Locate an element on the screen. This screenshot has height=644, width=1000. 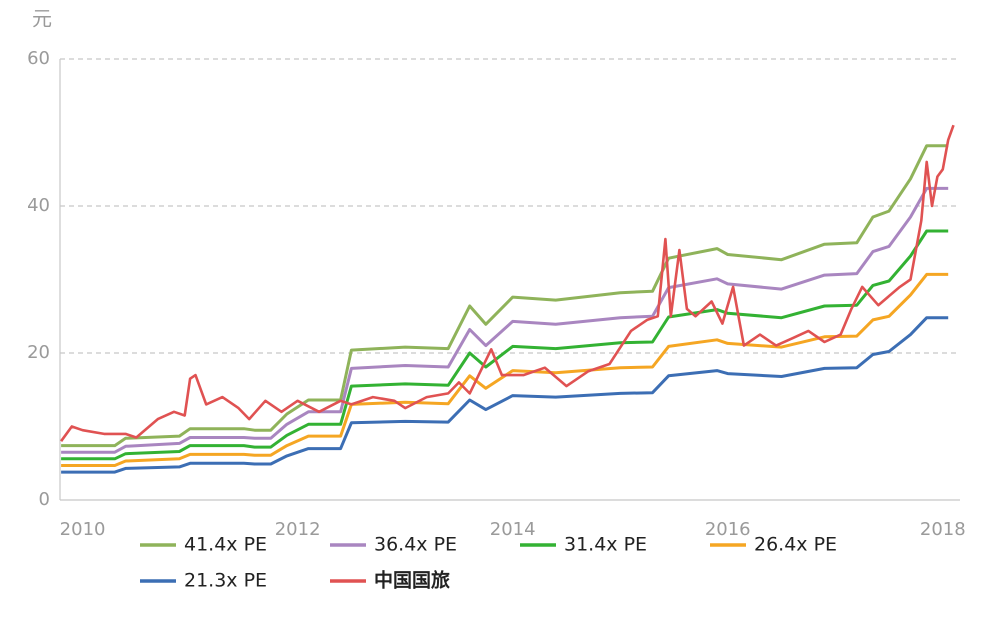
y-tick-label: 60 is located at coordinates (38, 58).